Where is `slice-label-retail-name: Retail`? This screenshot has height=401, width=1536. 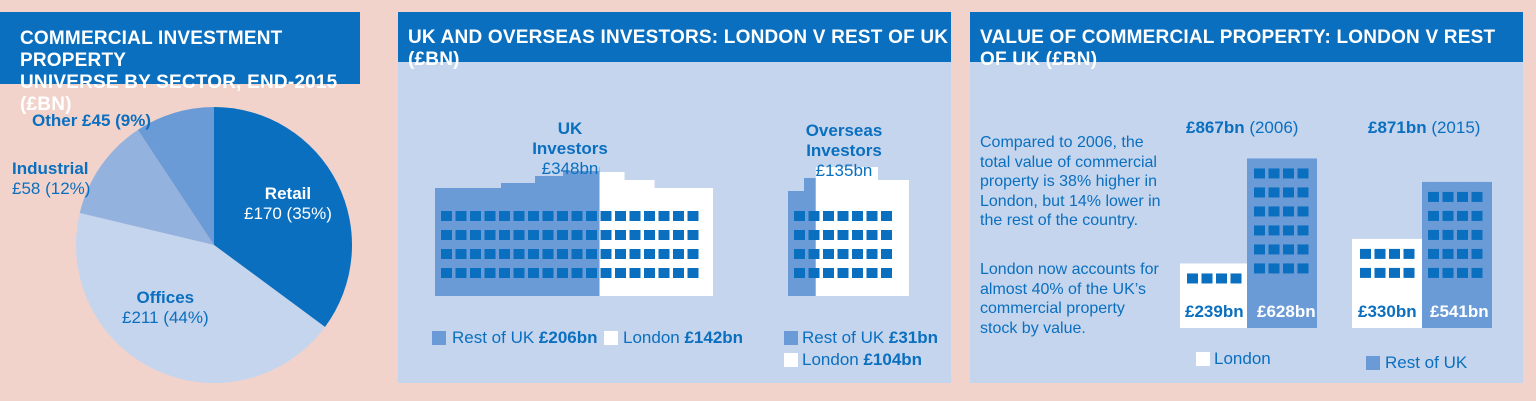
slice-label-retail-name: Retail is located at coordinates (288, 193).